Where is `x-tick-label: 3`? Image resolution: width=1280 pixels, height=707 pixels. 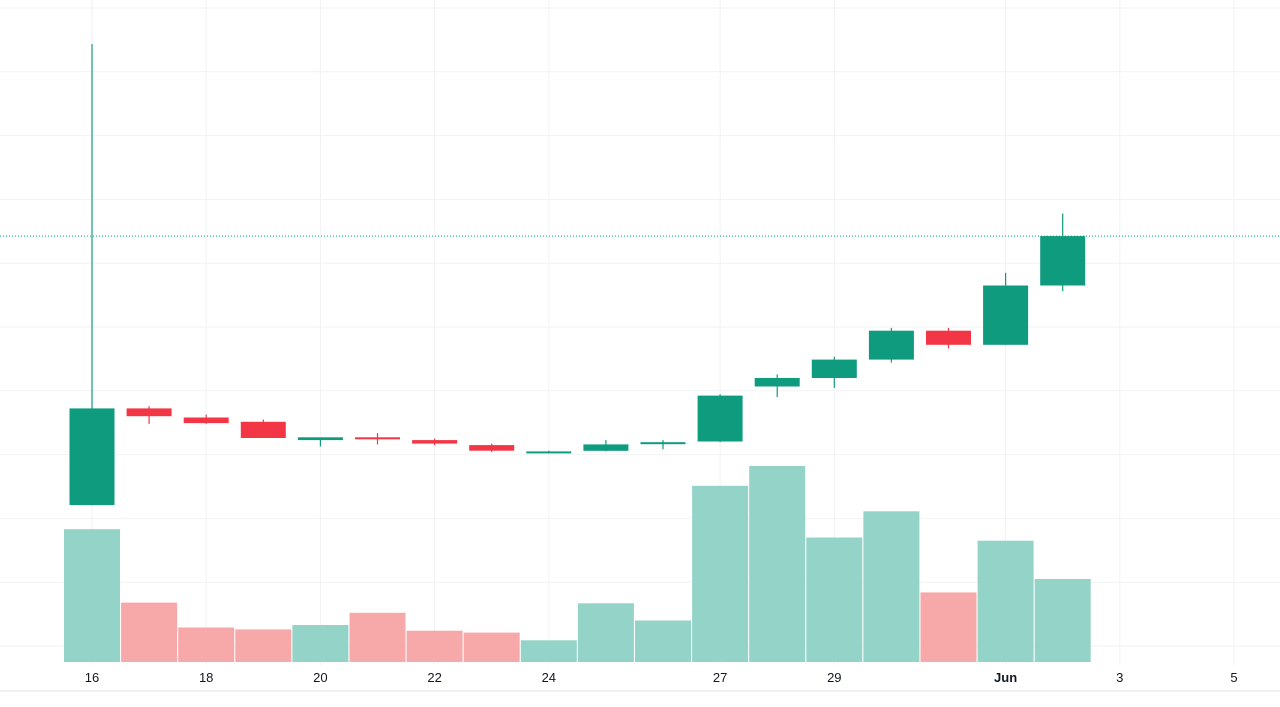 x-tick-label: 3 is located at coordinates (1119, 677).